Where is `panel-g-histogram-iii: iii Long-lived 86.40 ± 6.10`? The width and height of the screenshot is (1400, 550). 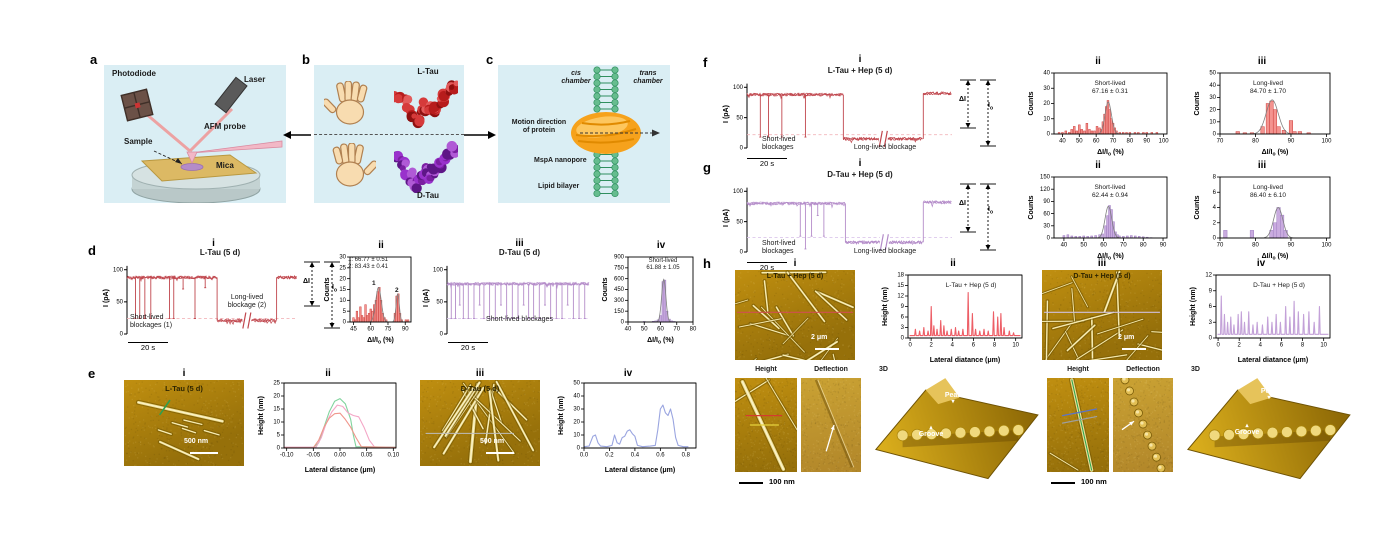
panel-g-histogram-iii: iii Long-lived 86.40 ± 6.10 is located at coordinates (1262, 217).